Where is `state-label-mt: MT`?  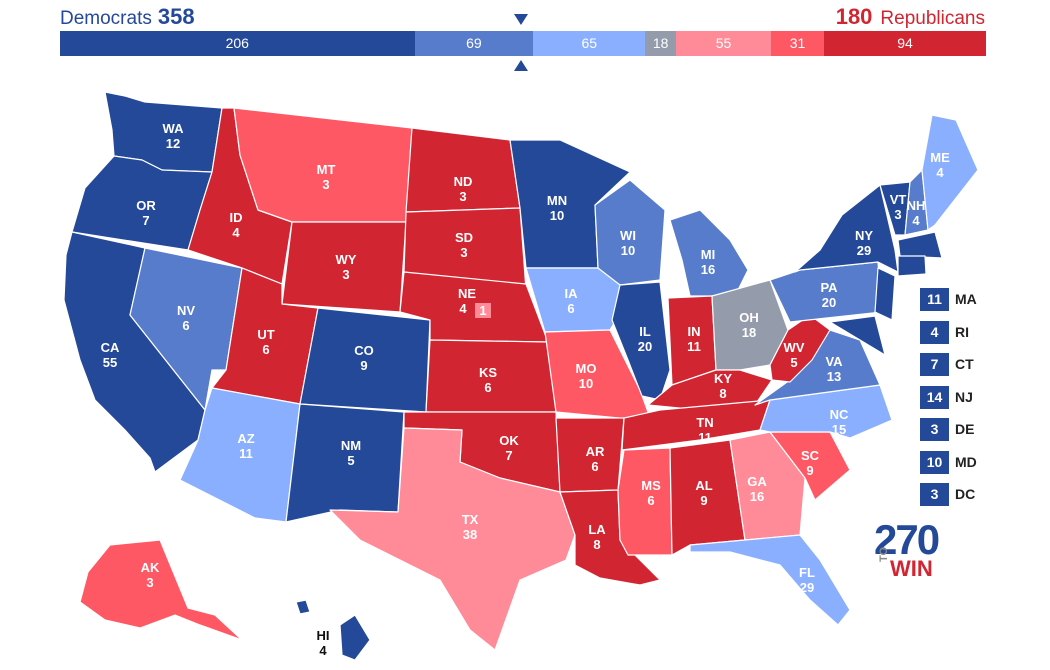 state-label-mt: MT is located at coordinates (326, 169).